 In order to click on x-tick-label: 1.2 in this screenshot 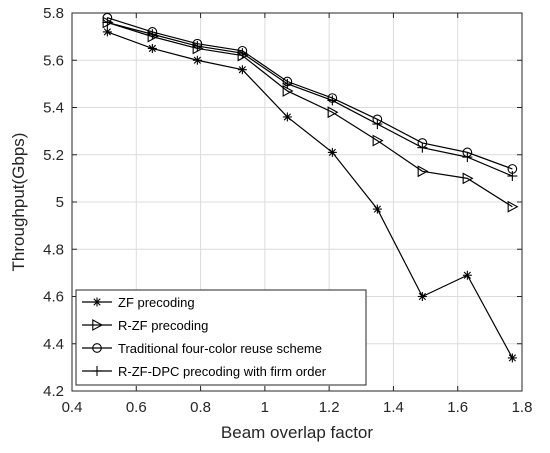, I will do `click(329, 407)`.